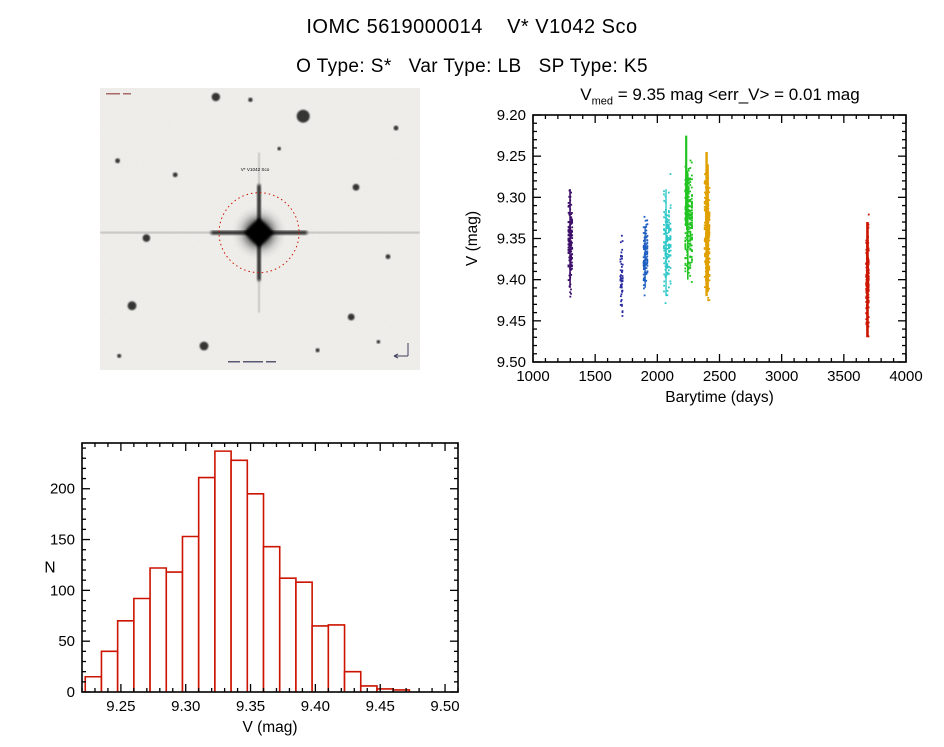 This screenshot has height=747, width=944. Describe the element at coordinates (657, 376) in the screenshot. I see `x-tick-label: 2000` at that location.